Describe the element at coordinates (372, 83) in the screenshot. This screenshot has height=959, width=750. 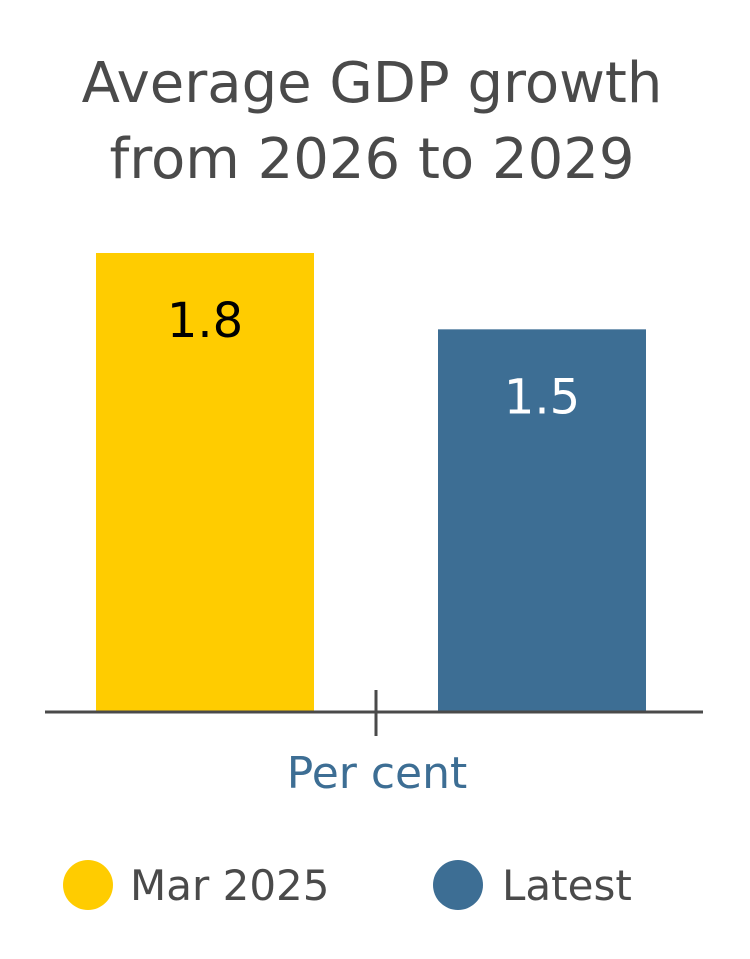
I see `chart-title-line-1: Average GDP growth` at that location.